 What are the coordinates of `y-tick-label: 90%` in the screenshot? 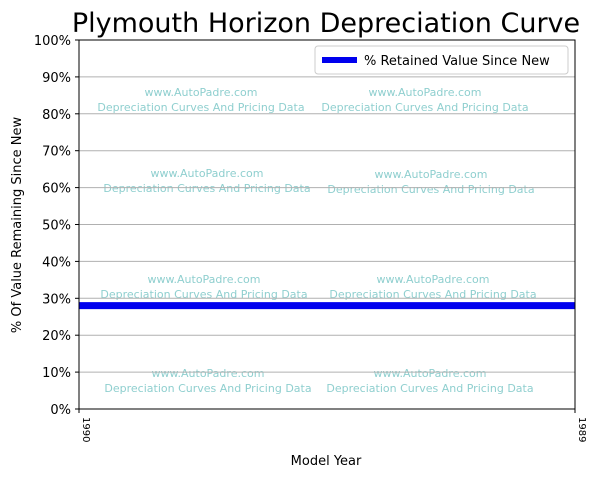 It's located at (56, 78).